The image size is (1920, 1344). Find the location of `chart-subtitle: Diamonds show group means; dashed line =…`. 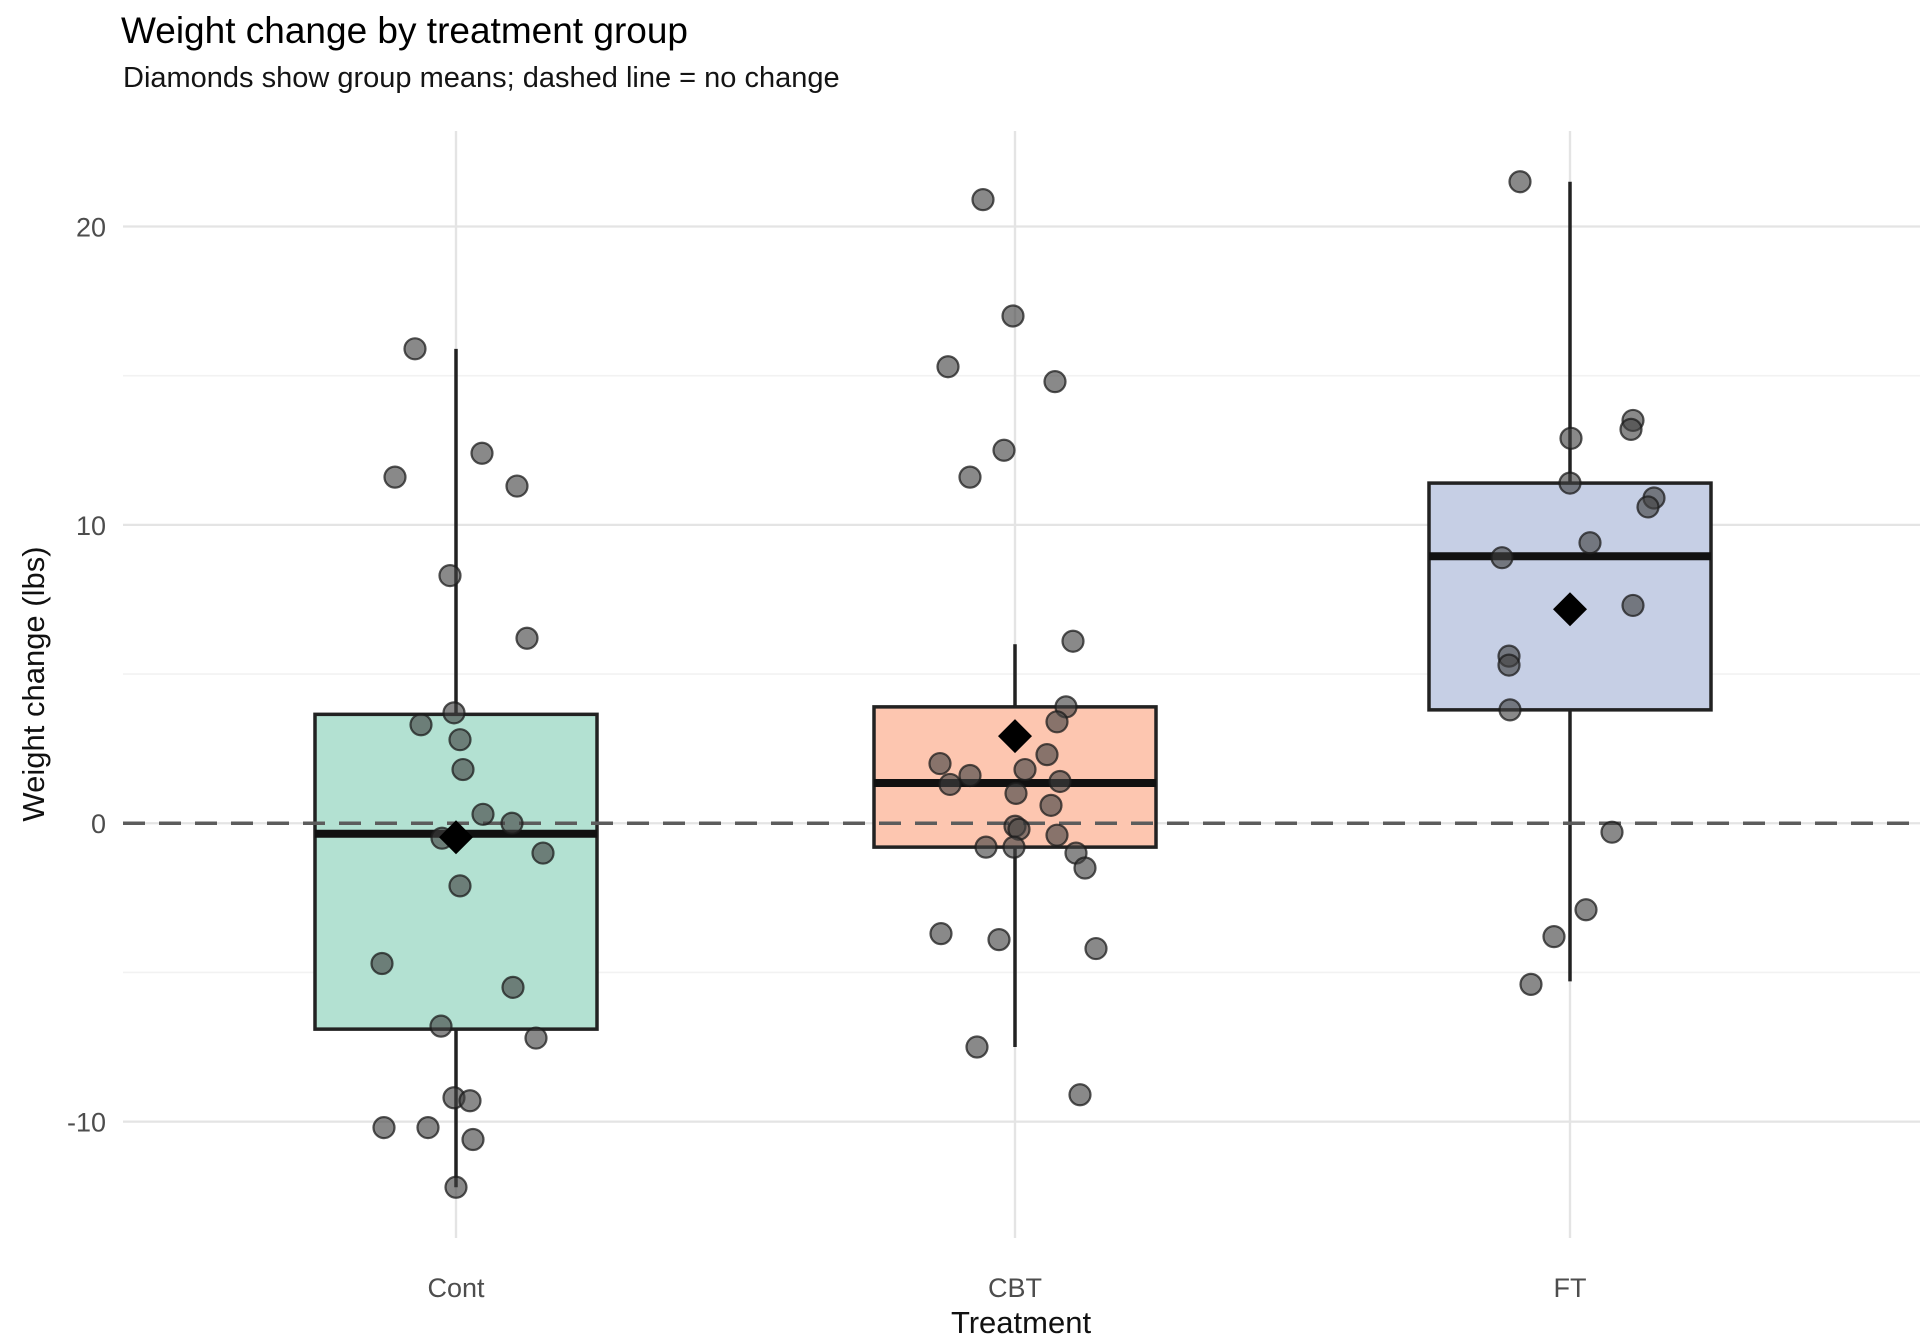

chart-subtitle: Diamonds show group means; dashed line =… is located at coordinates (481, 78).